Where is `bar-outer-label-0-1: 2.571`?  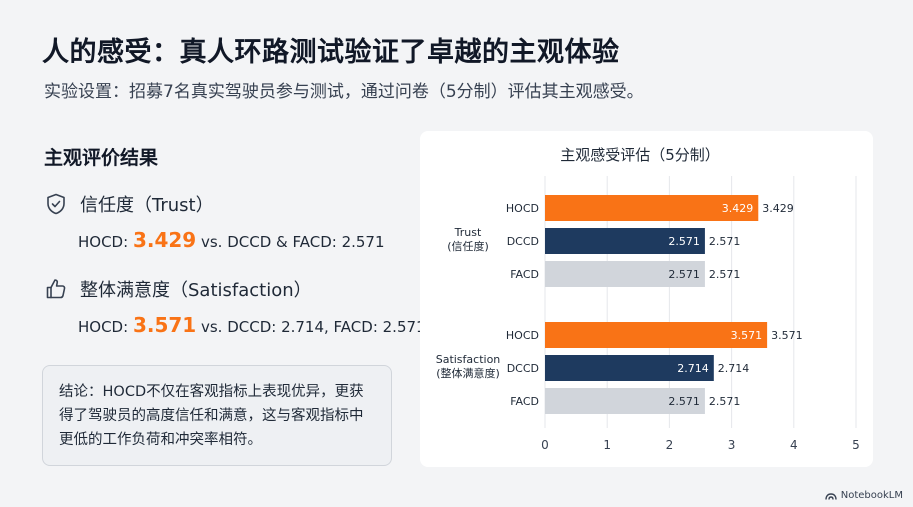 bar-outer-label-0-1: 2.571 is located at coordinates (725, 241).